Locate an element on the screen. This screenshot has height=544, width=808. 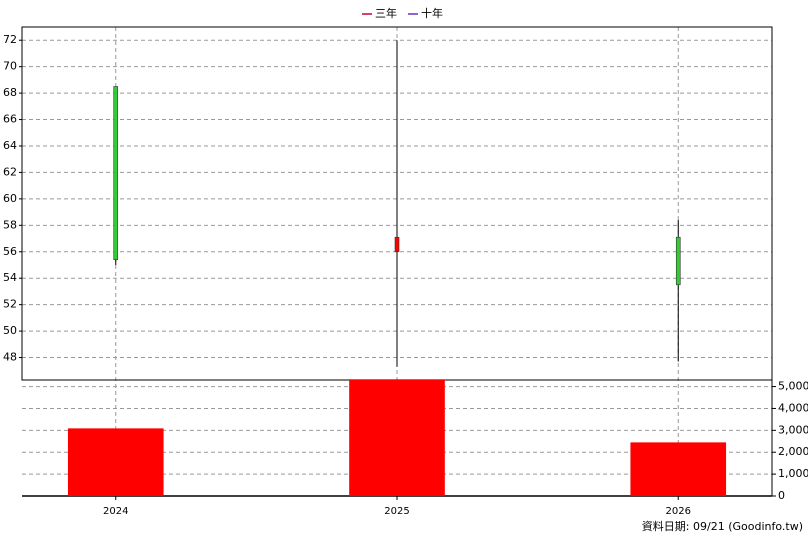
y-tick-label: 58 is located at coordinates (10, 224).